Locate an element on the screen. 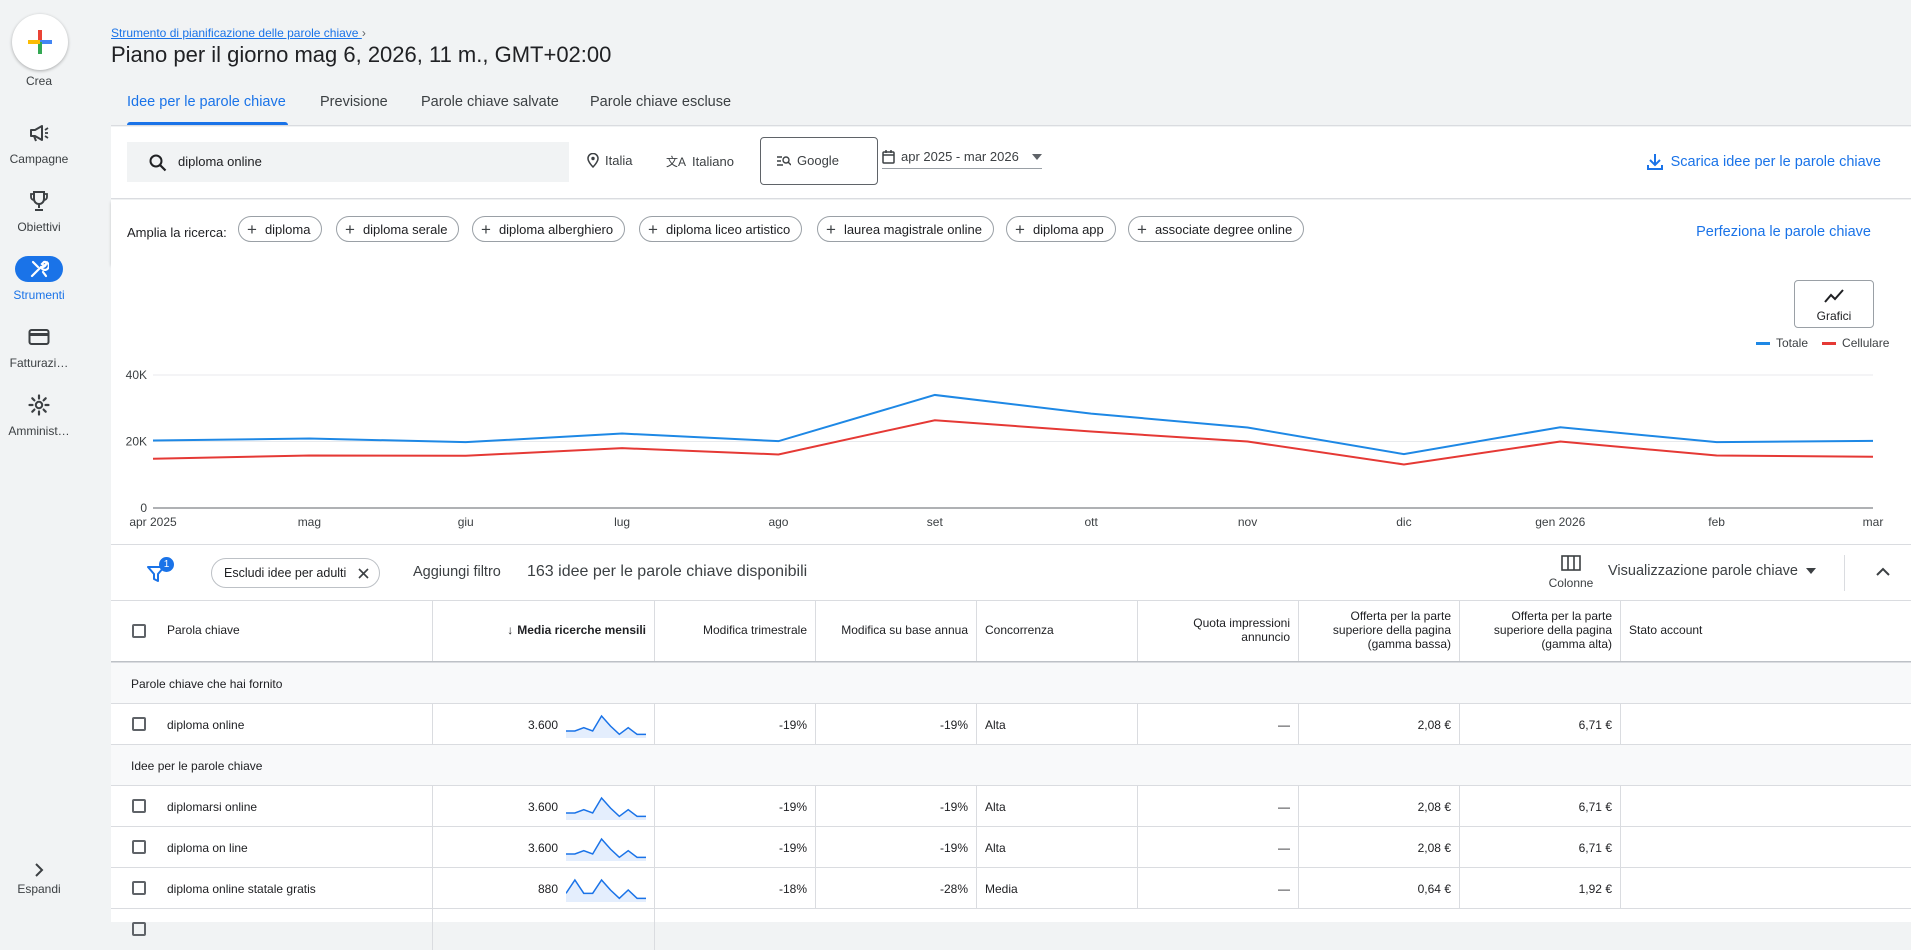 The height and width of the screenshot is (950, 1911). filter-button: 1 is located at coordinates (160, 572).